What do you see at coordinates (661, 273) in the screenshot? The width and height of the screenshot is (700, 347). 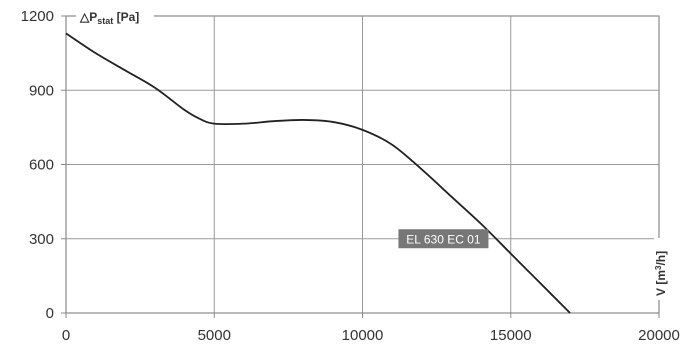 I see `x-axis-label: V [m3/h]` at bounding box center [661, 273].